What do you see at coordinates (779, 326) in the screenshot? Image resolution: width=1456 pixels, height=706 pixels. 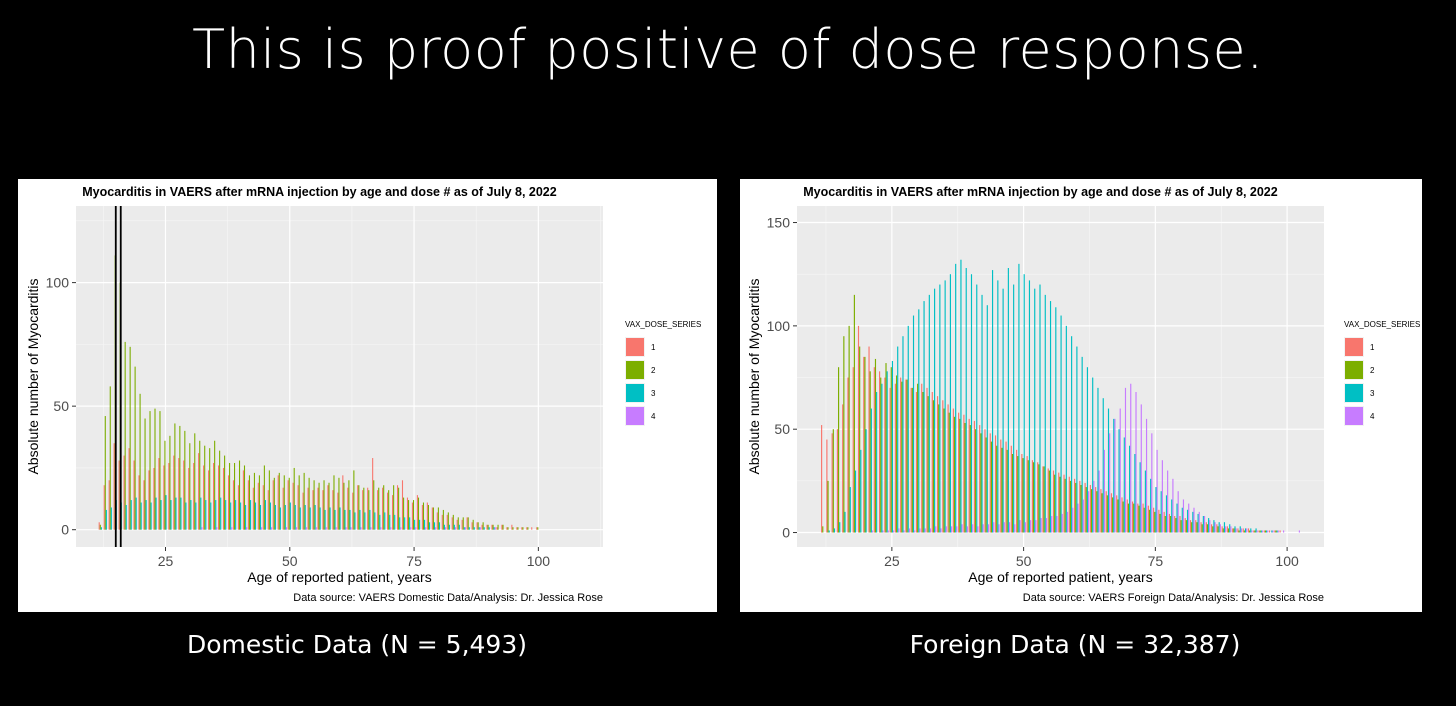 I see `y-tick-label: 100` at bounding box center [779, 326].